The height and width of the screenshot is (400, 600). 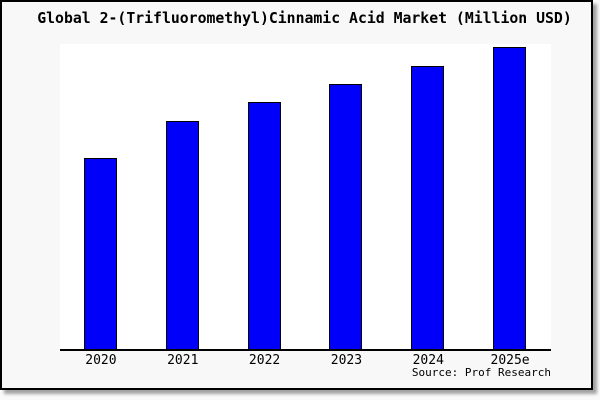 What do you see at coordinates (510, 360) in the screenshot?
I see `x-tick-label-2025e: 2025e` at bounding box center [510, 360].